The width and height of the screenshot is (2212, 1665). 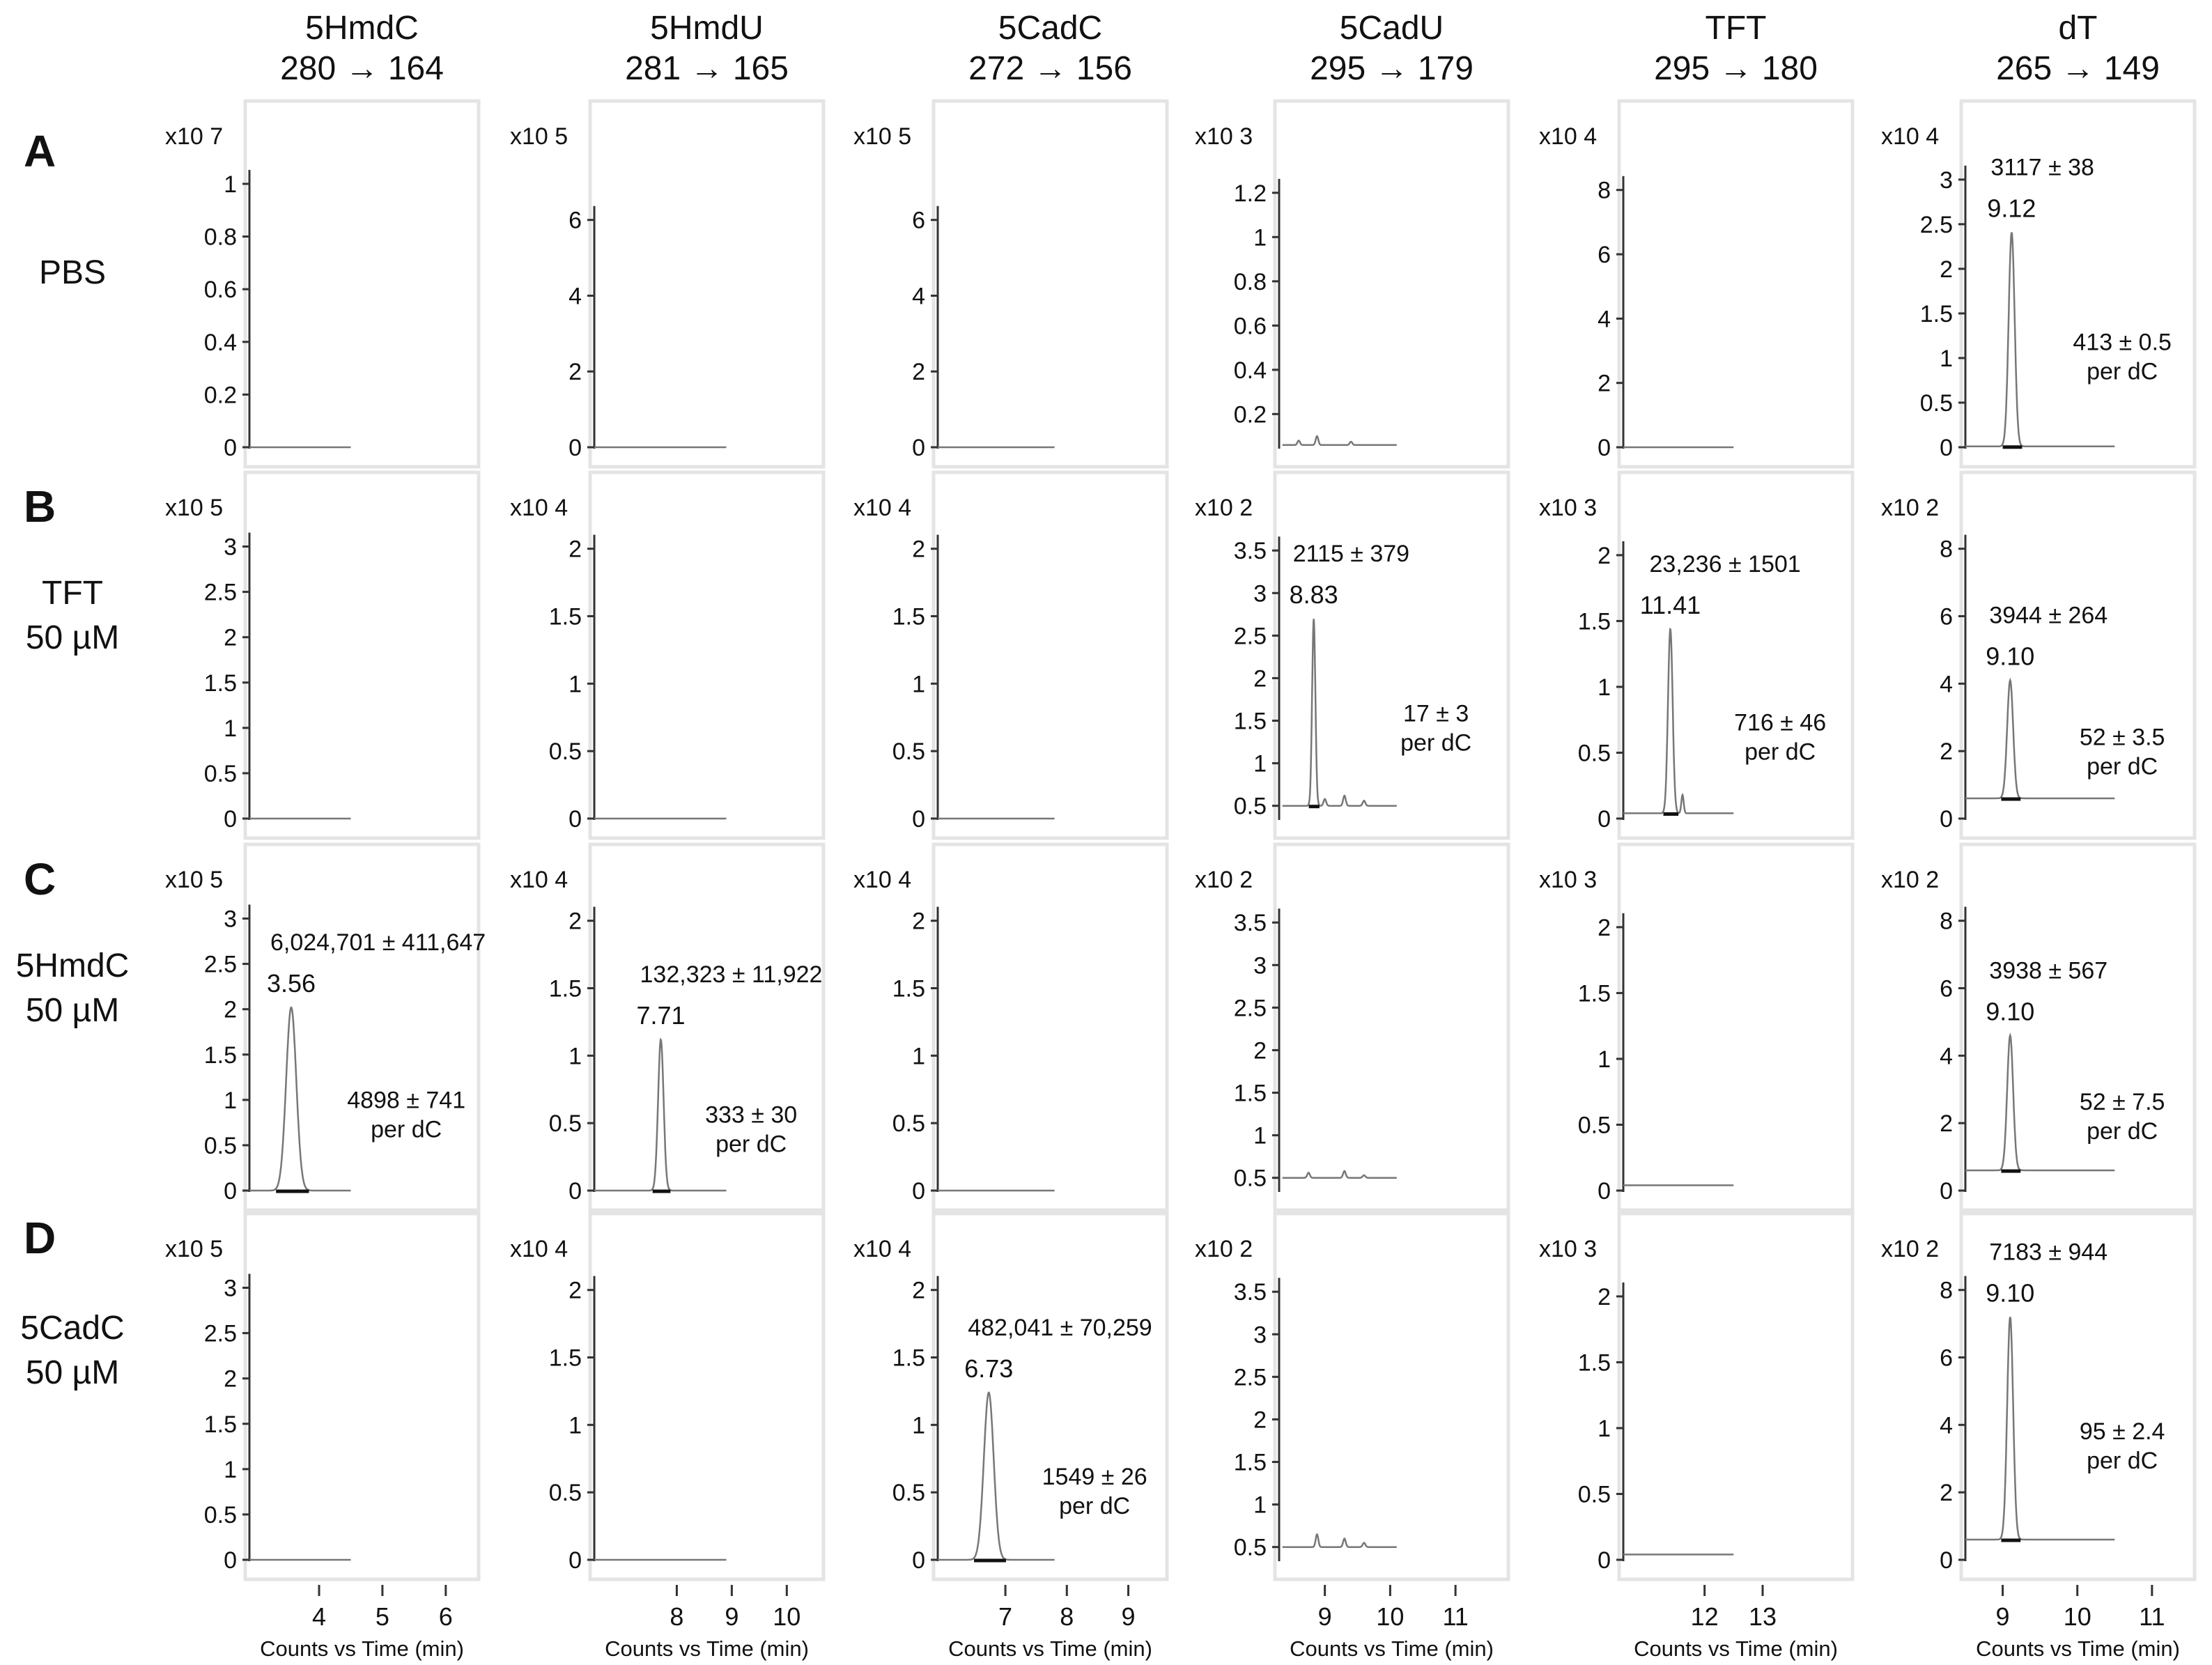 I want to click on panel-D-5HmdC: x10 5 0 0.5 1 1.5 2 2.5 3, so click(x=323, y=1396).